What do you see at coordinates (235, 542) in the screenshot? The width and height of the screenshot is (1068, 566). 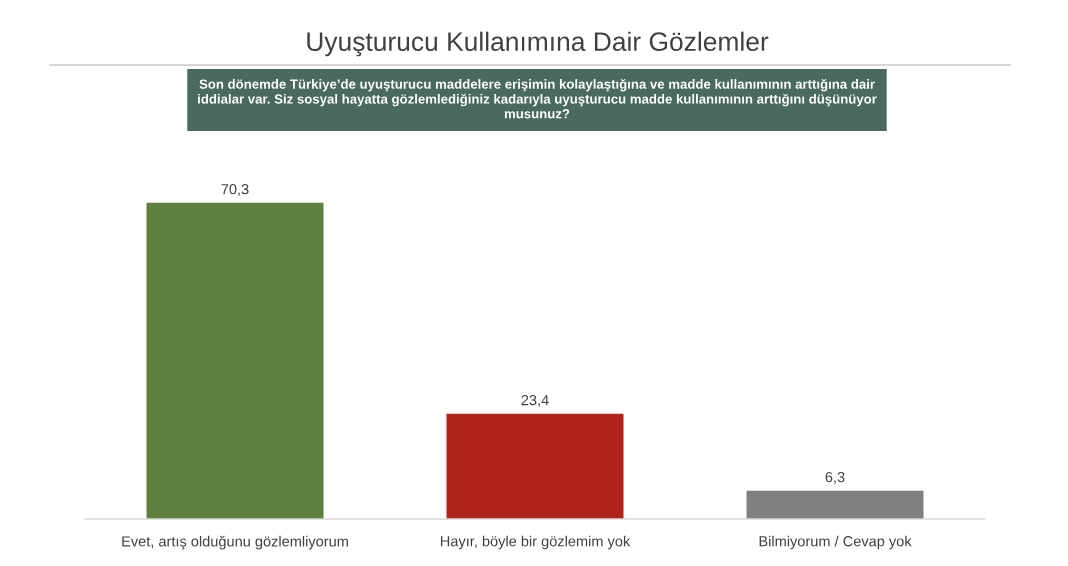 I see `x-tick-label: Evet, artış olduğunu gözlemliyorum` at bounding box center [235, 542].